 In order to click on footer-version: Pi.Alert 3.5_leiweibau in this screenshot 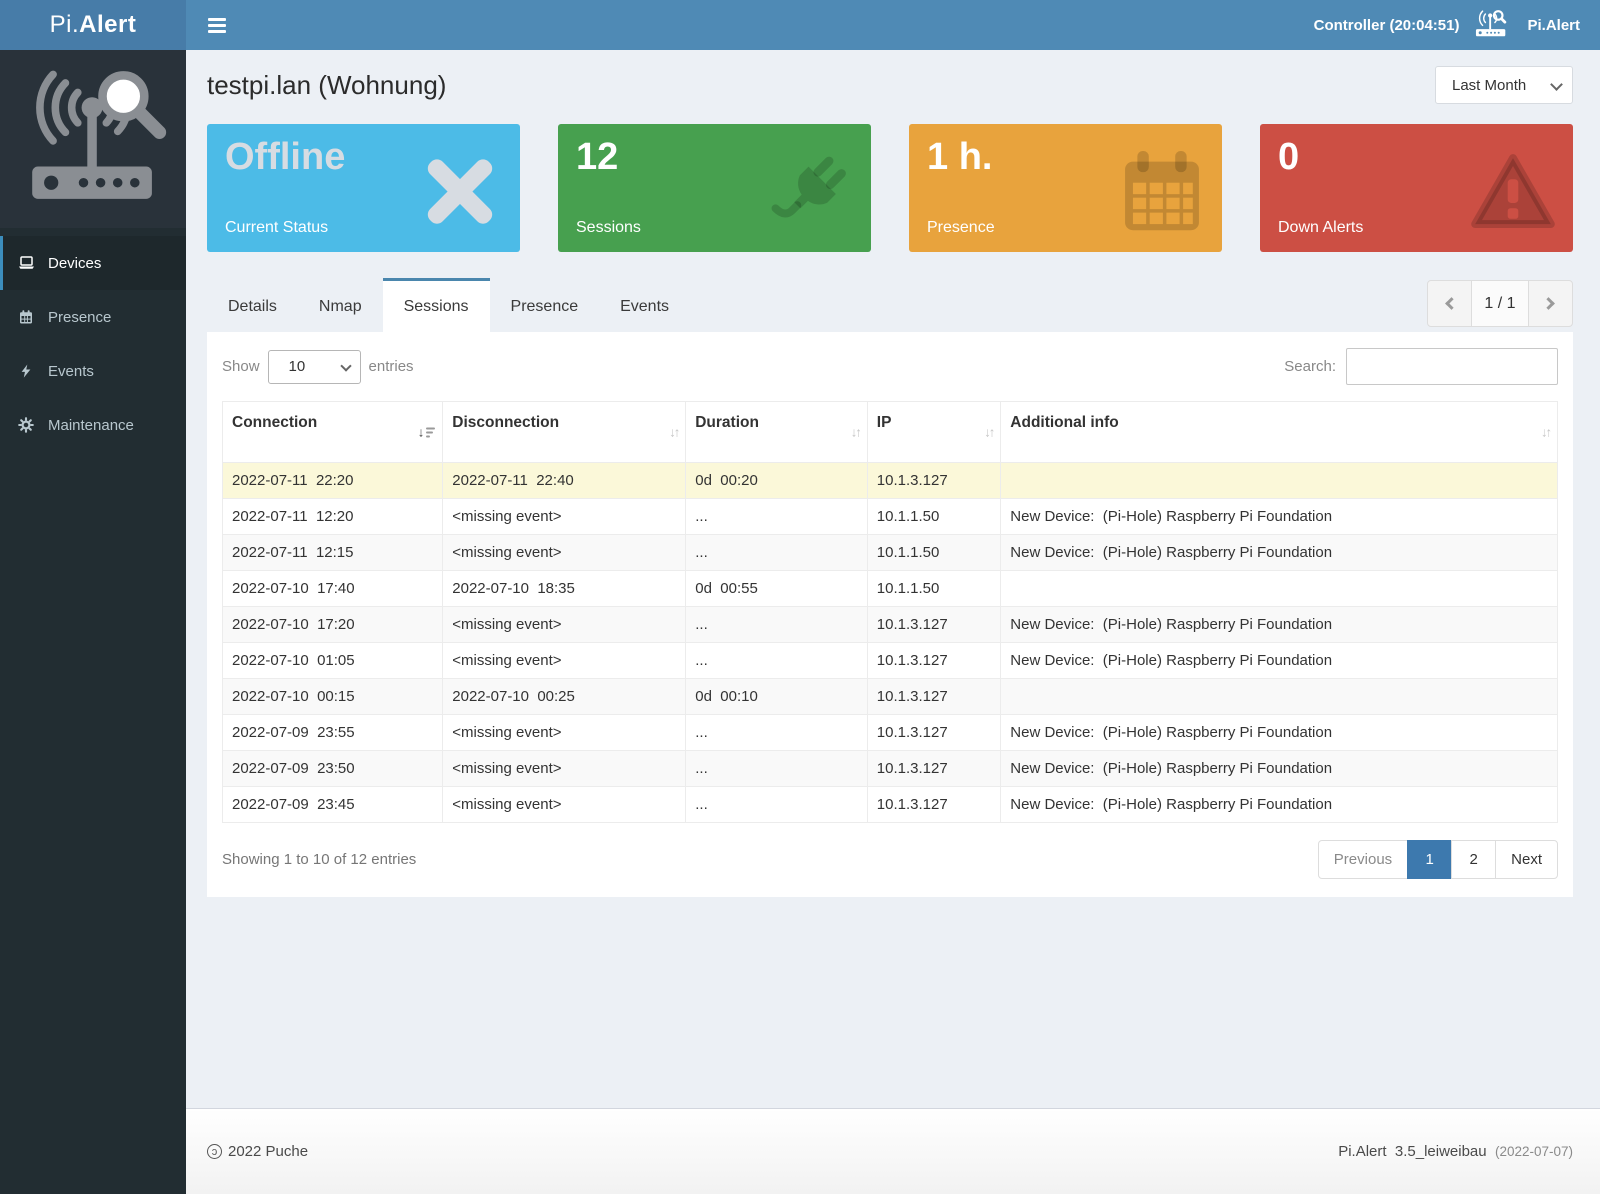, I will do `click(1412, 1151)`.